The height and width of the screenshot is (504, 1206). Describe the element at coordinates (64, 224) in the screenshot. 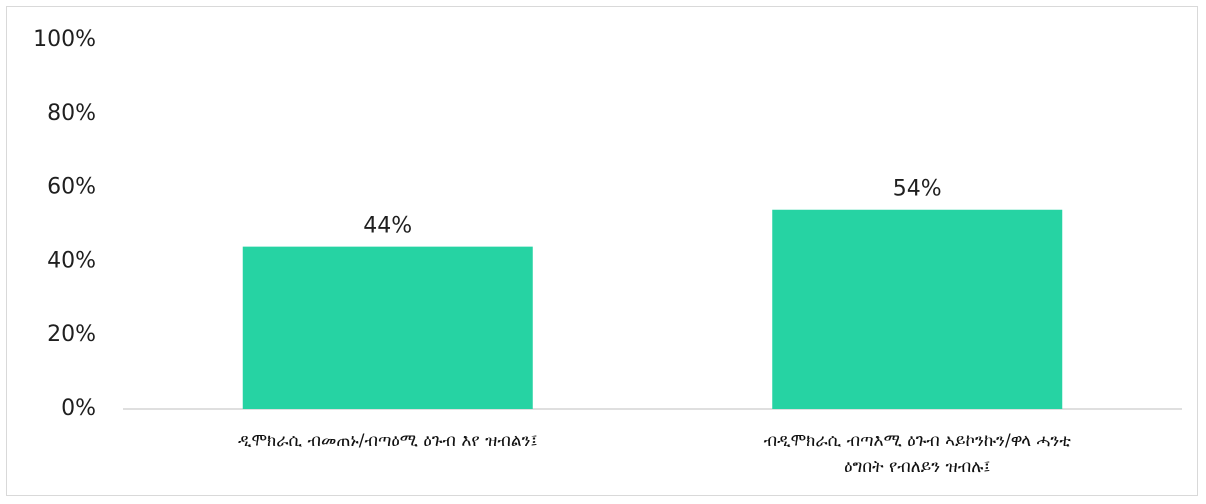

I see `y-axis-ticks: 0% 20% 40% 60% 80% 100%` at that location.